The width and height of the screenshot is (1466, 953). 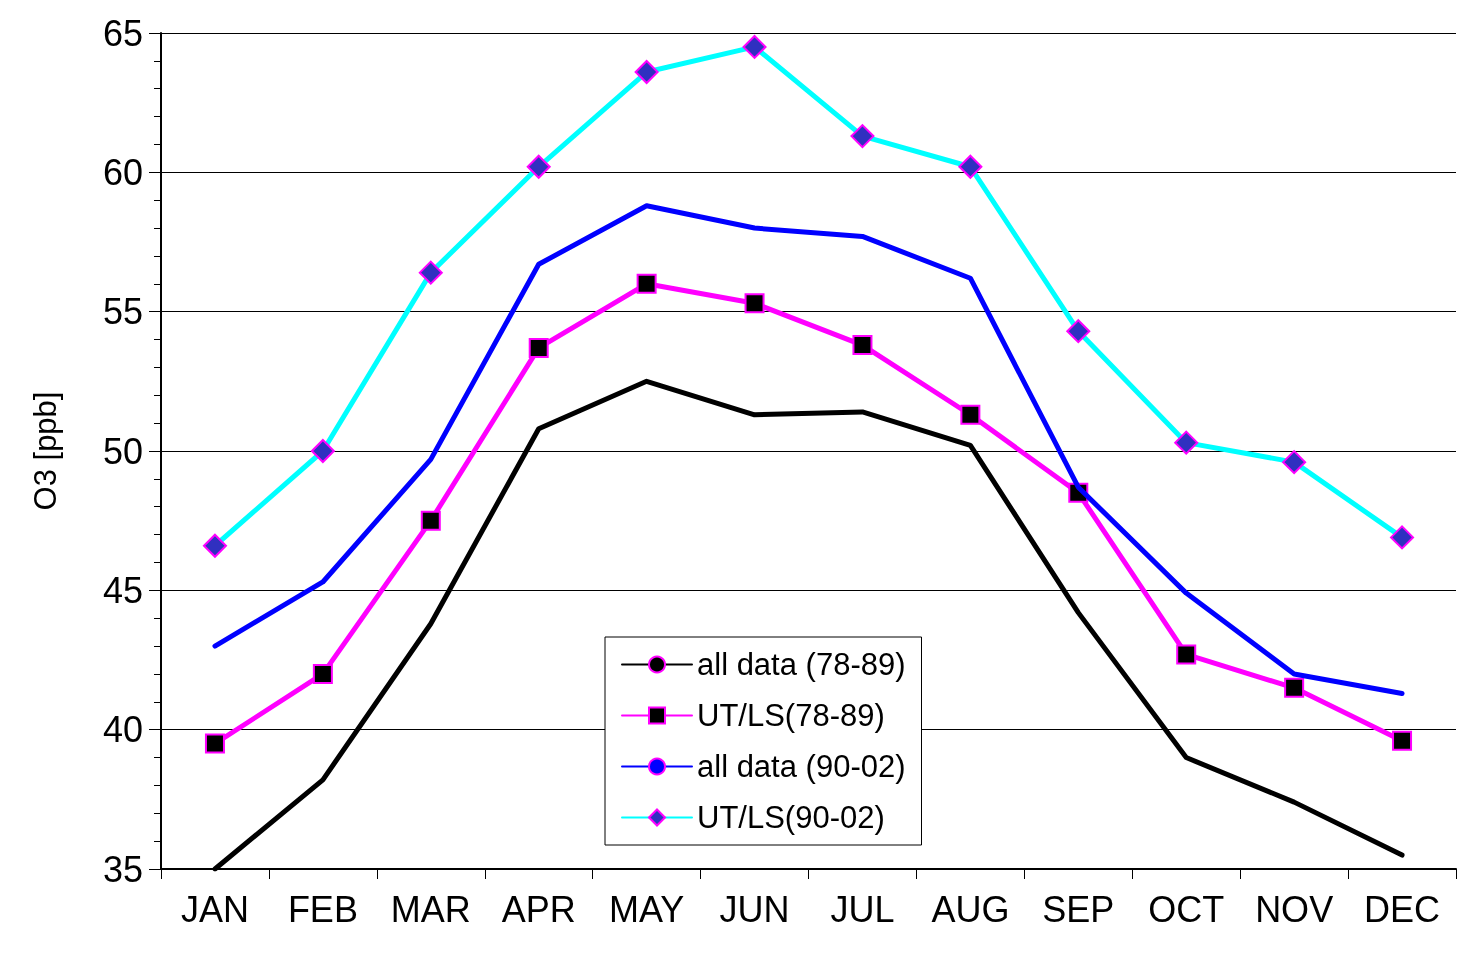 What do you see at coordinates (122, 730) in the screenshot?
I see `y-tick-label: 40` at bounding box center [122, 730].